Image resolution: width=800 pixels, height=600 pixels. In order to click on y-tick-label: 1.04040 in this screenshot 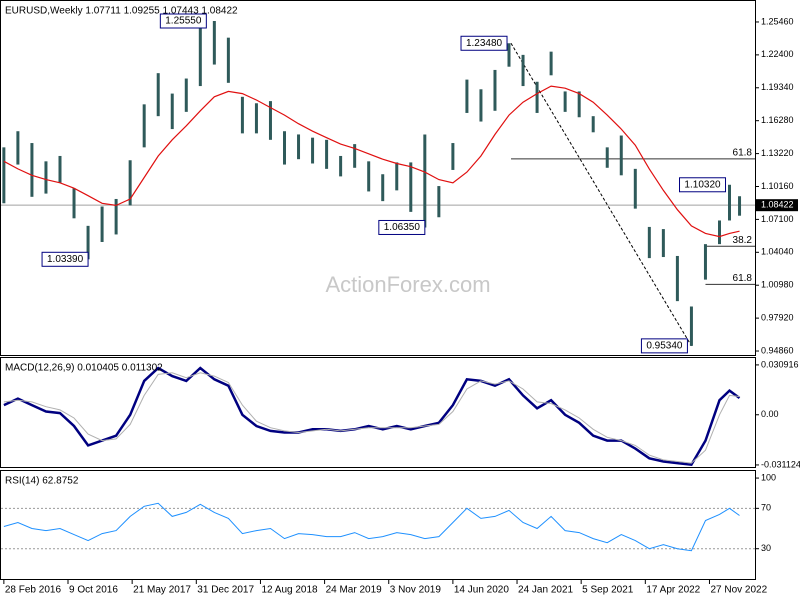, I will do `click(777, 252)`.